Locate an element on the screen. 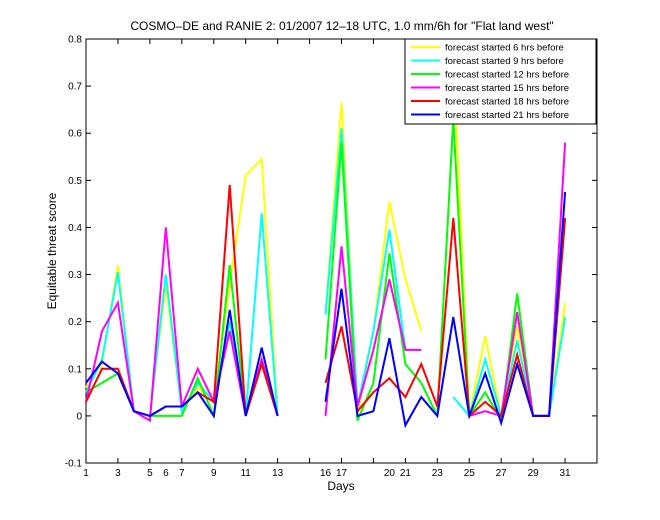 This screenshot has width=660, height=520. legend-label: forecast started 15 hrs before is located at coordinates (507, 88).